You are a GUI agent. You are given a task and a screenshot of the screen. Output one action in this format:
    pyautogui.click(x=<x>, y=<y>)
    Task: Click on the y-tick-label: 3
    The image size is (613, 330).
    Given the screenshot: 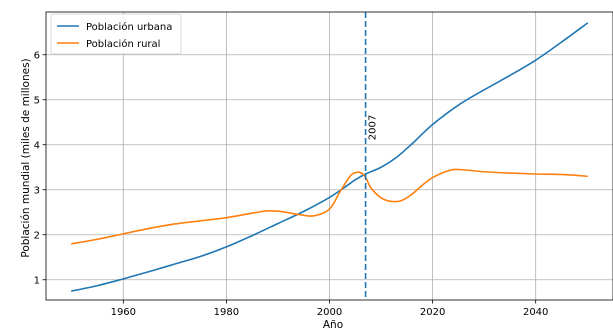 What is the action you would take?
    pyautogui.click(x=37, y=190)
    